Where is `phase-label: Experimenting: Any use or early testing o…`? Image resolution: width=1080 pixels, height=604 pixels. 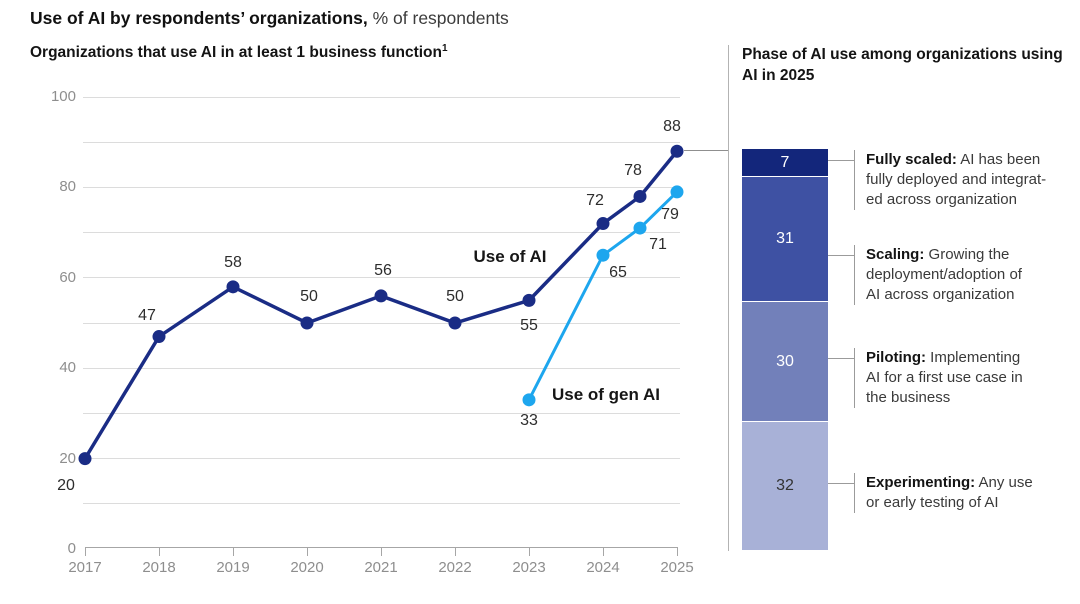
phase-label: Experimenting: Any use or early testing o… is located at coordinates (943, 493).